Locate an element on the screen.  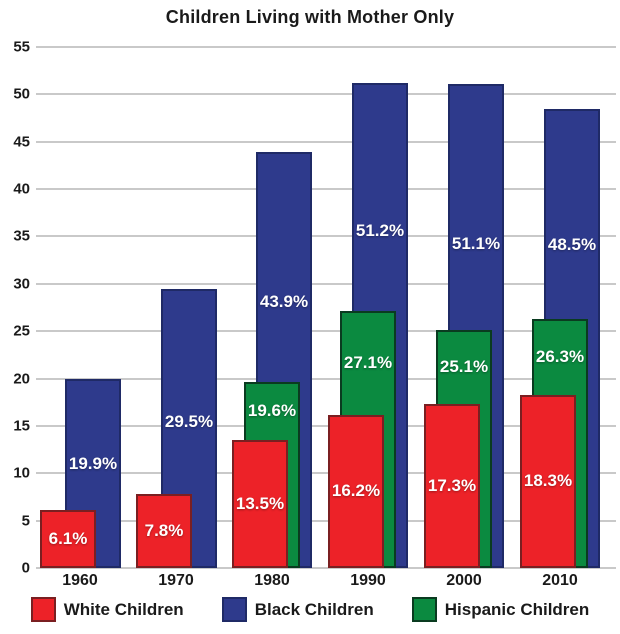
y-tick-label: 30 is located at coordinates (21, 284).